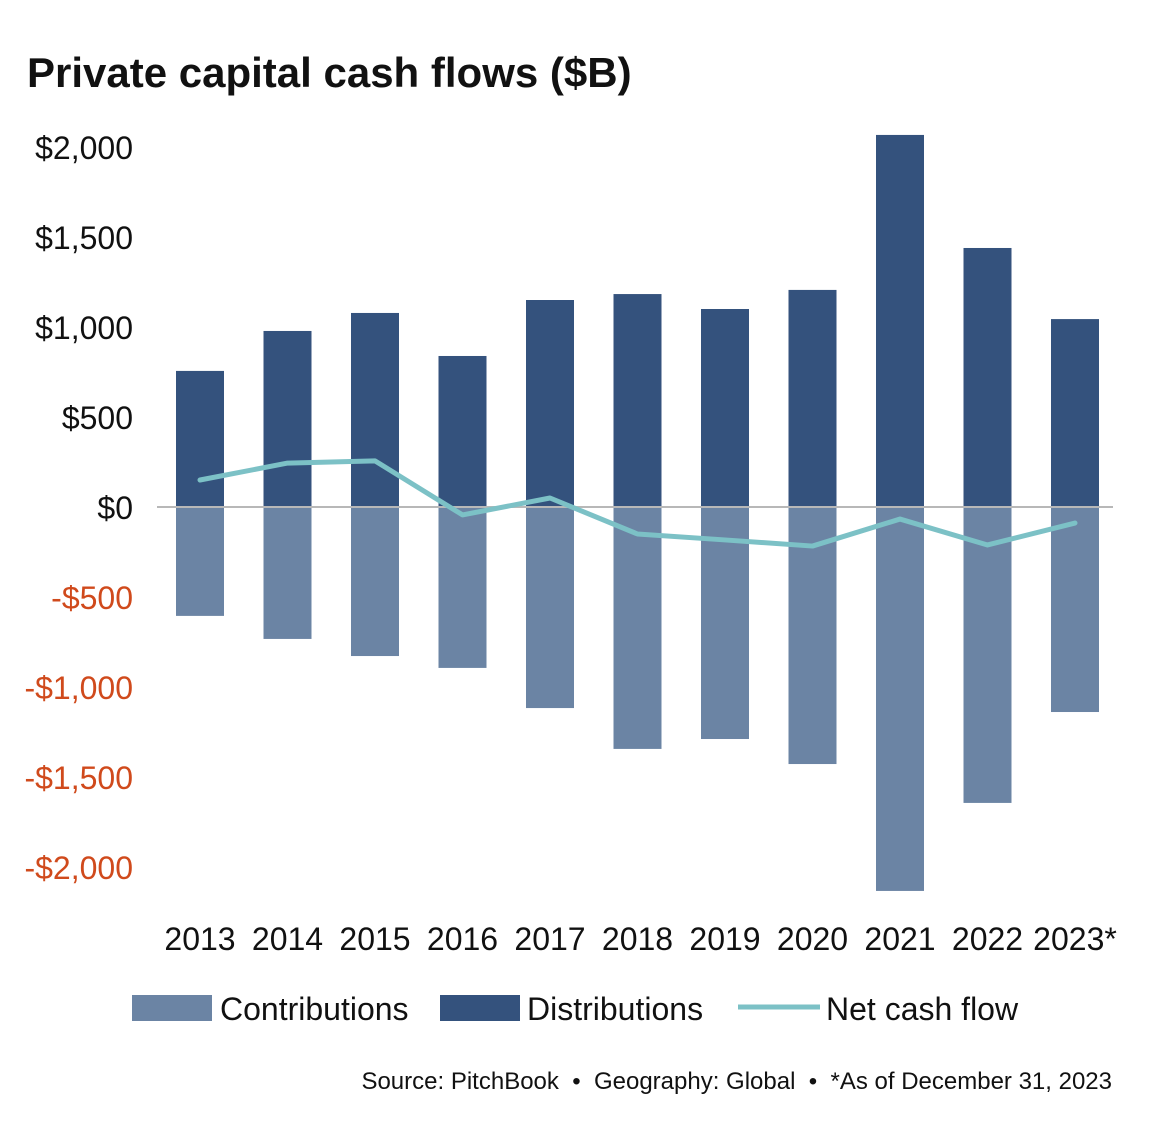 This screenshot has height=1133, width=1164. Describe the element at coordinates (899, 939) in the screenshot. I see `x-tick-label: 2021` at that location.